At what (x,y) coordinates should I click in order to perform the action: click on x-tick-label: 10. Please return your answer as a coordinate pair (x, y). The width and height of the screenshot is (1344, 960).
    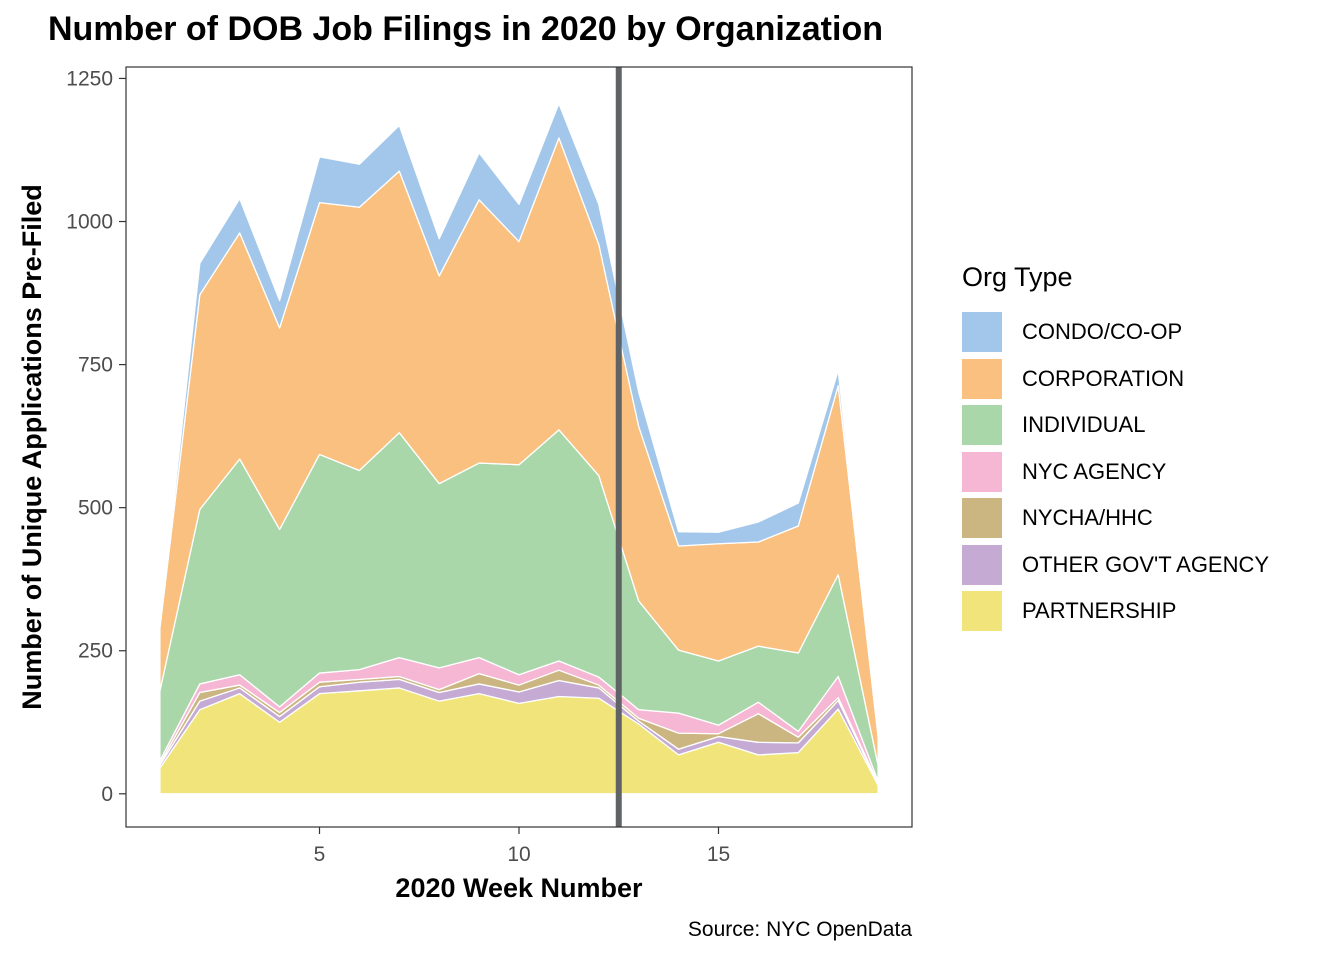
    Looking at the image, I should click on (518, 854).